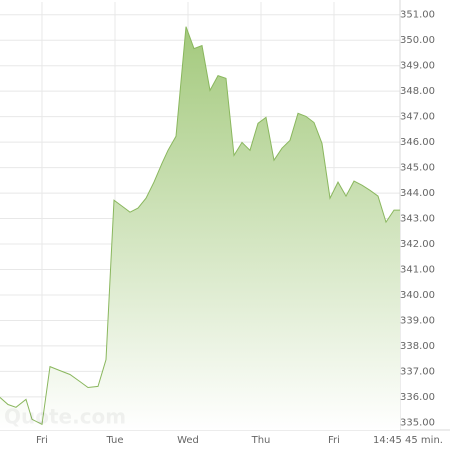 Image resolution: width=450 pixels, height=450 pixels. Describe the element at coordinates (417, 66) in the screenshot. I see `y-tick-label: 349.00` at that location.